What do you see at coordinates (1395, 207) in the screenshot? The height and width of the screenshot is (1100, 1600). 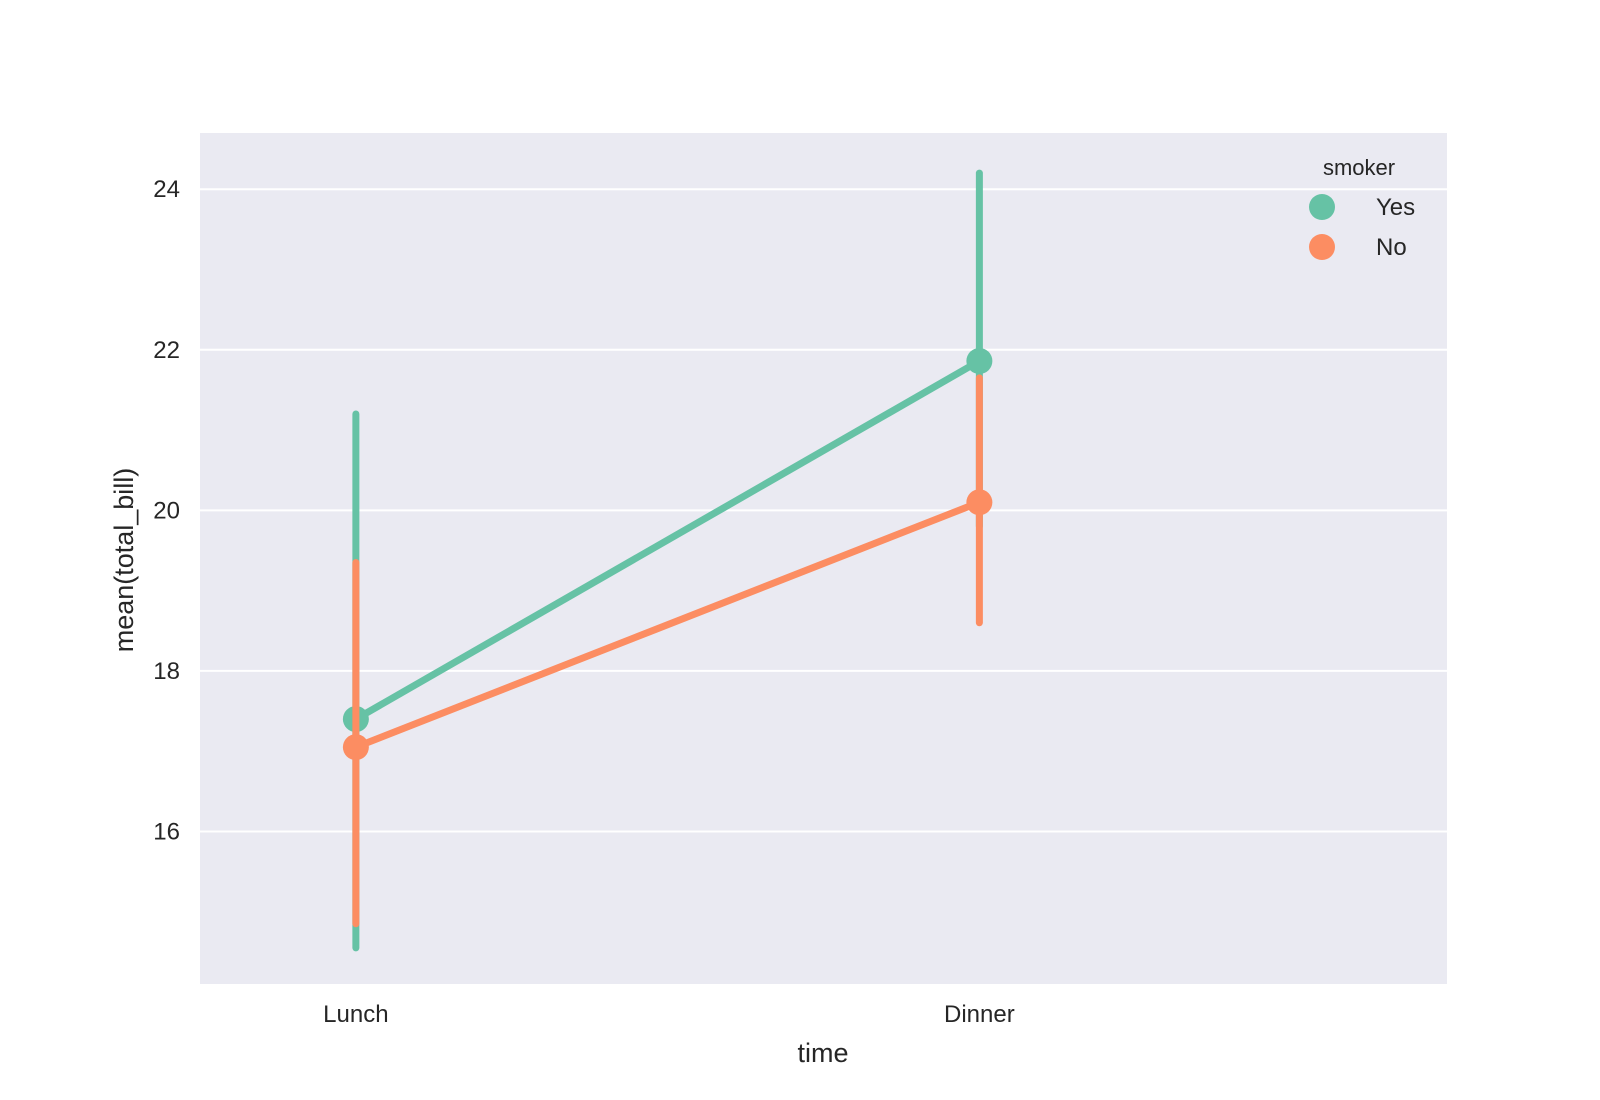 I see `legend-label: Yes` at bounding box center [1395, 207].